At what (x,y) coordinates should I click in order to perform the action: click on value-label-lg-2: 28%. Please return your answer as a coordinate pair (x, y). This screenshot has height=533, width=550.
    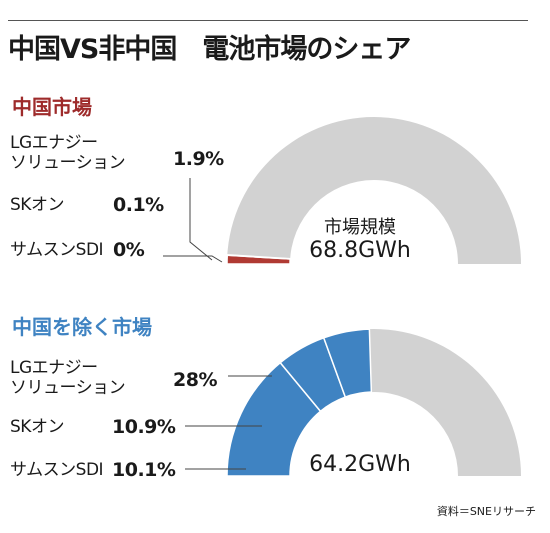
    Looking at the image, I should click on (195, 380).